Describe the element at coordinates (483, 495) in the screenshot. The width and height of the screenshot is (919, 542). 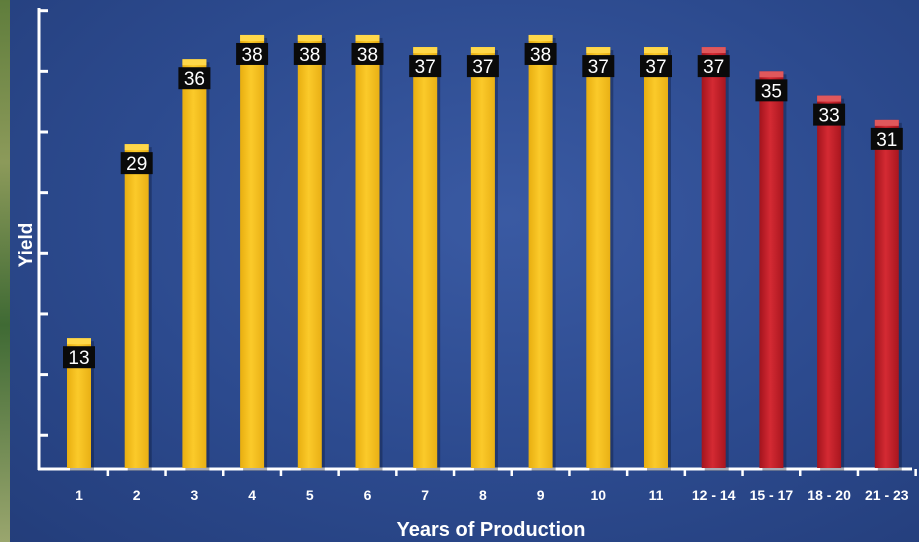
I see `x-tick-label: 8` at that location.